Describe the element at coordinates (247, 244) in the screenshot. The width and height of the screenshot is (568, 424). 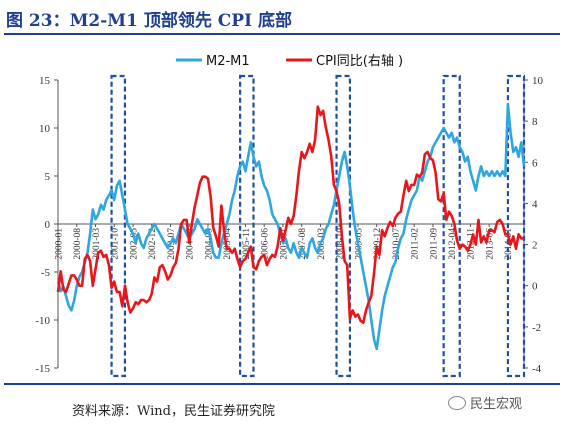
I see `x-tick-label: 2005-11` at that location.